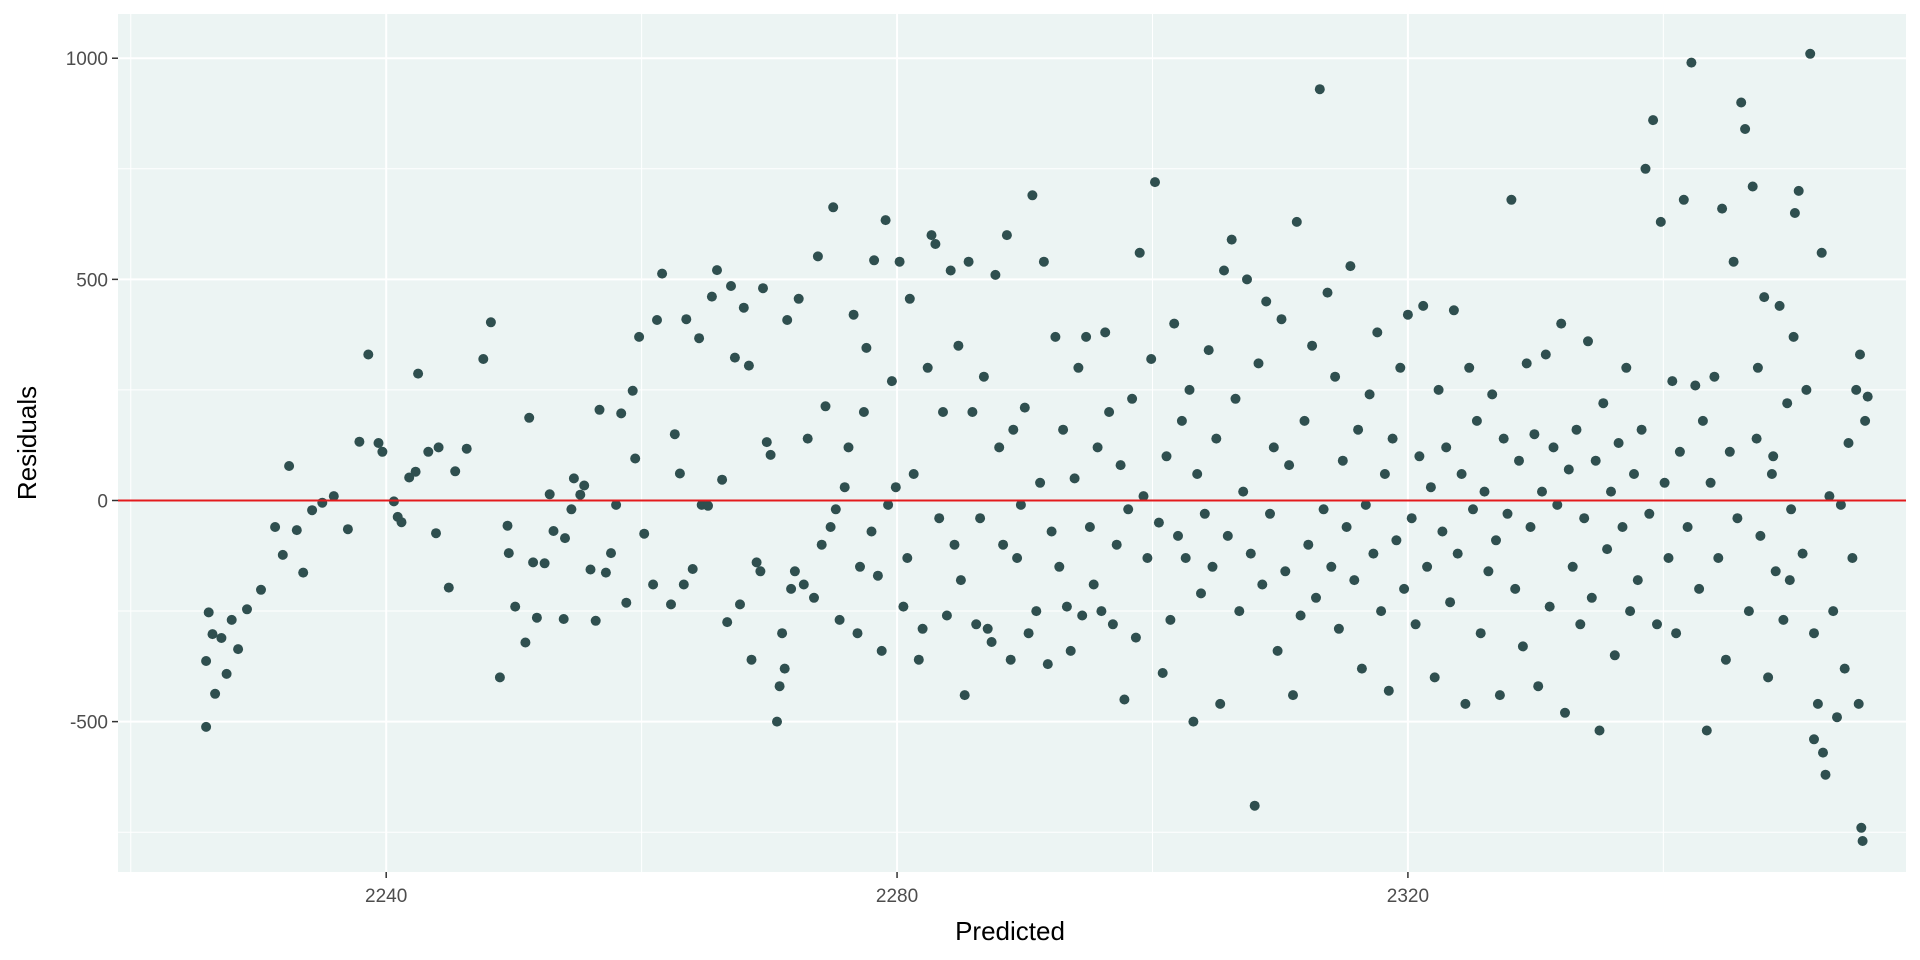 This screenshot has width=1920, height=960. What do you see at coordinates (92, 391) in the screenshot?
I see `y-axis-ticks: -500 0 500 1000` at bounding box center [92, 391].